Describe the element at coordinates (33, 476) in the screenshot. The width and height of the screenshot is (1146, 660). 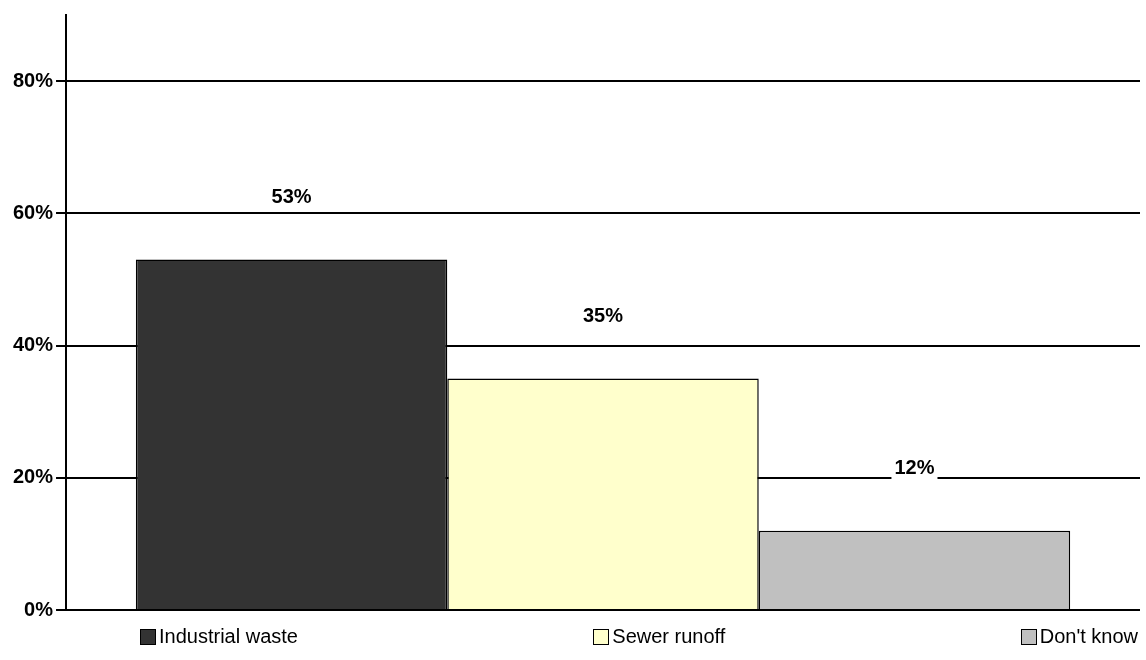
I see `y-tick-label: 20%` at that location.